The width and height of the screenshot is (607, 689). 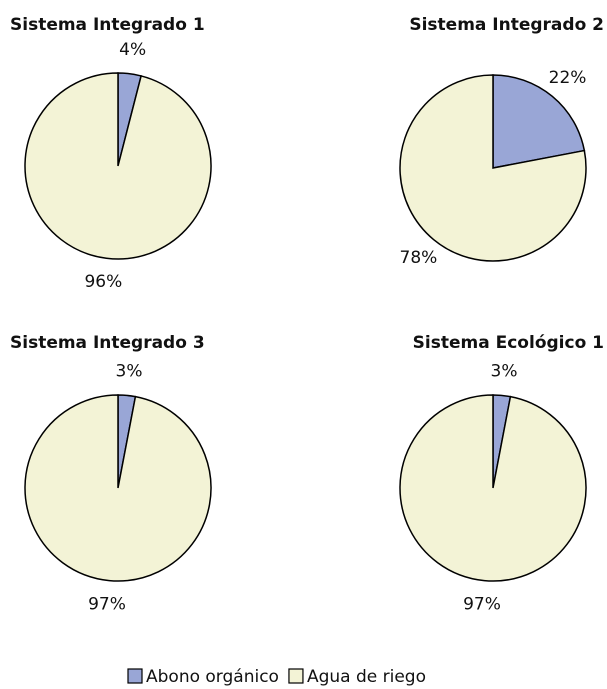 What do you see at coordinates (366, 677) in the screenshot?
I see `legend-label: Agua de riego` at bounding box center [366, 677].